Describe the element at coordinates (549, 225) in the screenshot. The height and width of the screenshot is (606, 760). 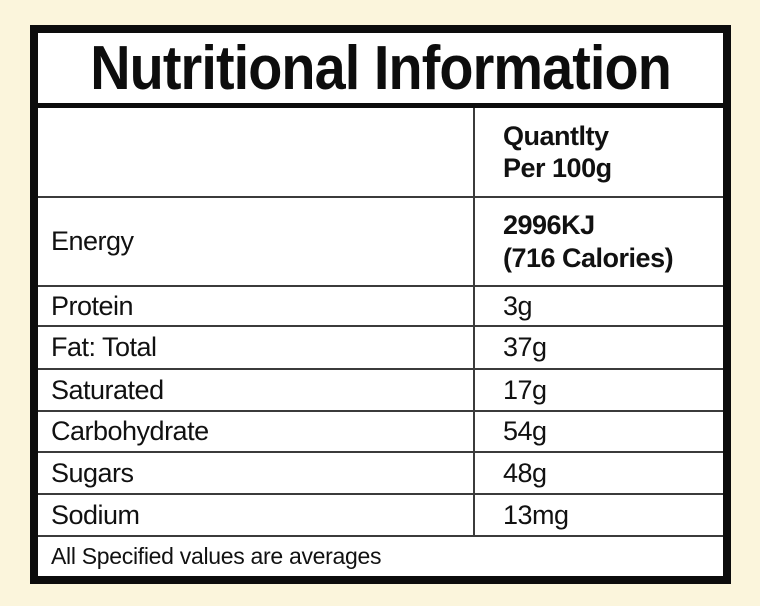
I see `energy-kj-value: 2996KJ` at that location.